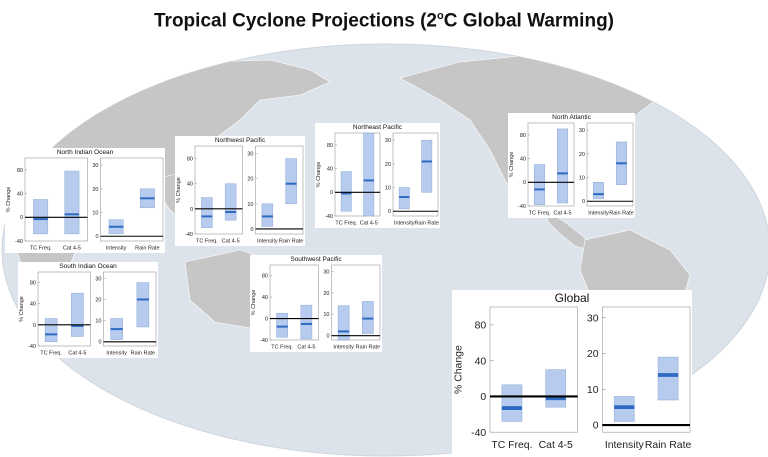 The width and height of the screenshot is (768, 457). Describe the element at coordinates (388, 188) in the screenshot. I see `northeast-pacific-right-tick-label: 10` at that location.